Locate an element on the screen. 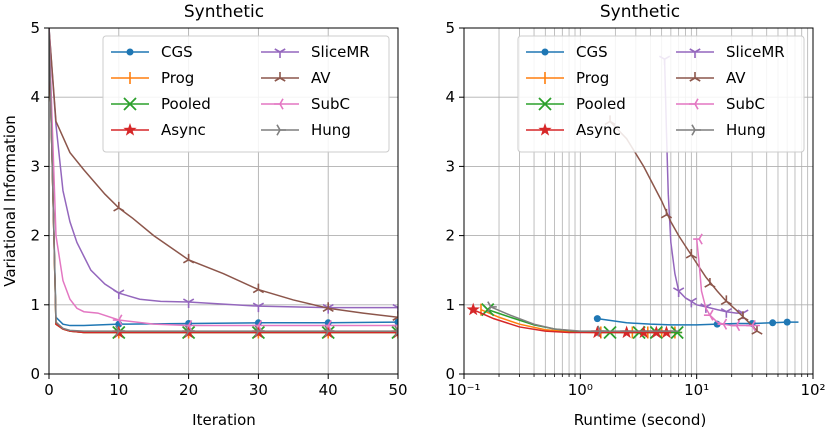 The height and width of the screenshot is (435, 830). right-series-hung-line is located at coordinates (584, 319).